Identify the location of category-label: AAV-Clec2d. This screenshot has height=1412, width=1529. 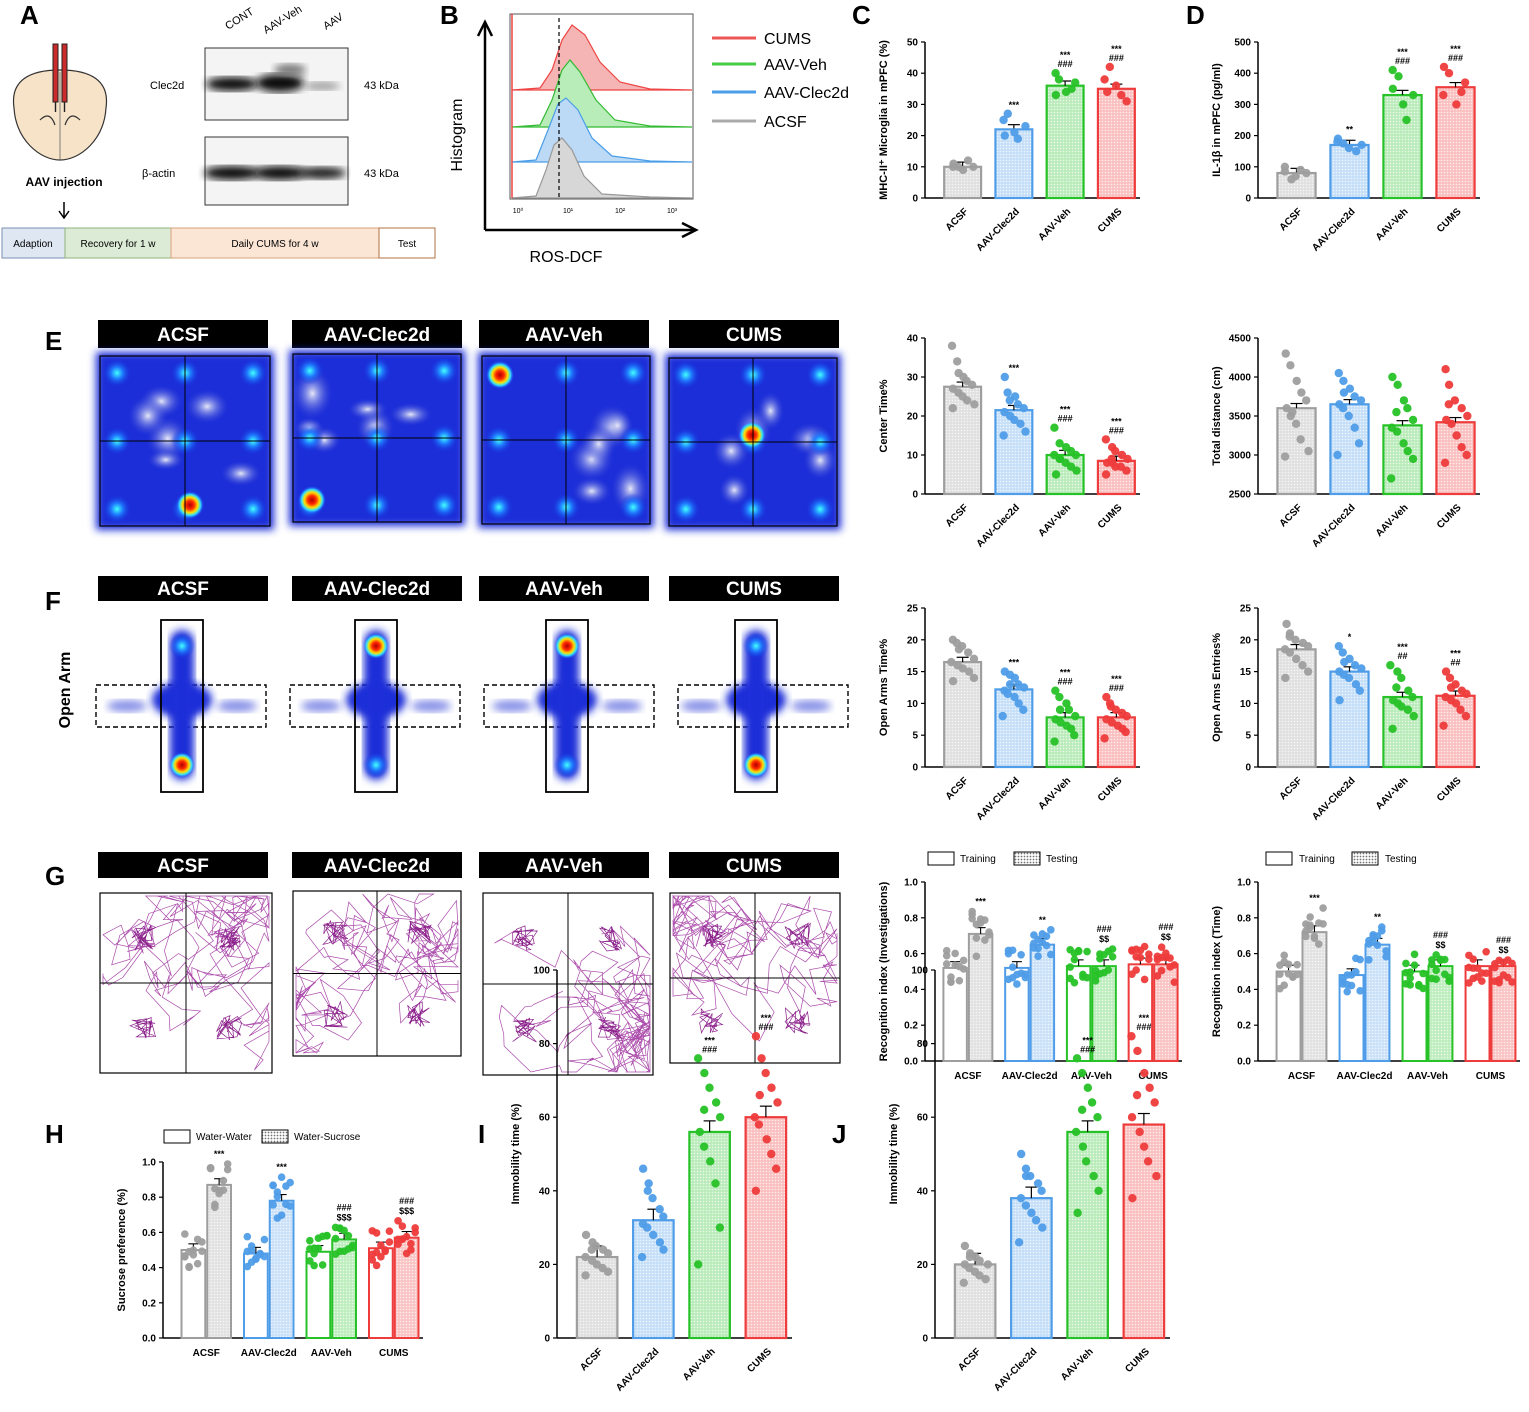
(269, 1353).